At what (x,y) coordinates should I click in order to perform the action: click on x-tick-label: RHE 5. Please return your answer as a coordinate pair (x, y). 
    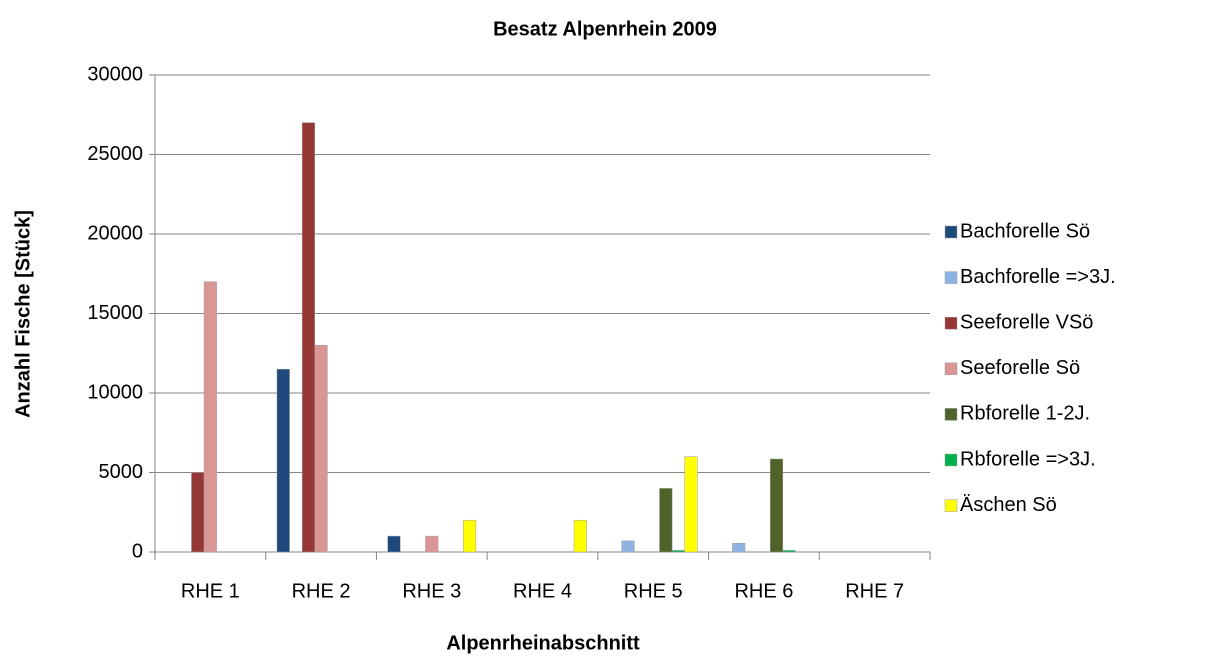
    Looking at the image, I should click on (653, 591).